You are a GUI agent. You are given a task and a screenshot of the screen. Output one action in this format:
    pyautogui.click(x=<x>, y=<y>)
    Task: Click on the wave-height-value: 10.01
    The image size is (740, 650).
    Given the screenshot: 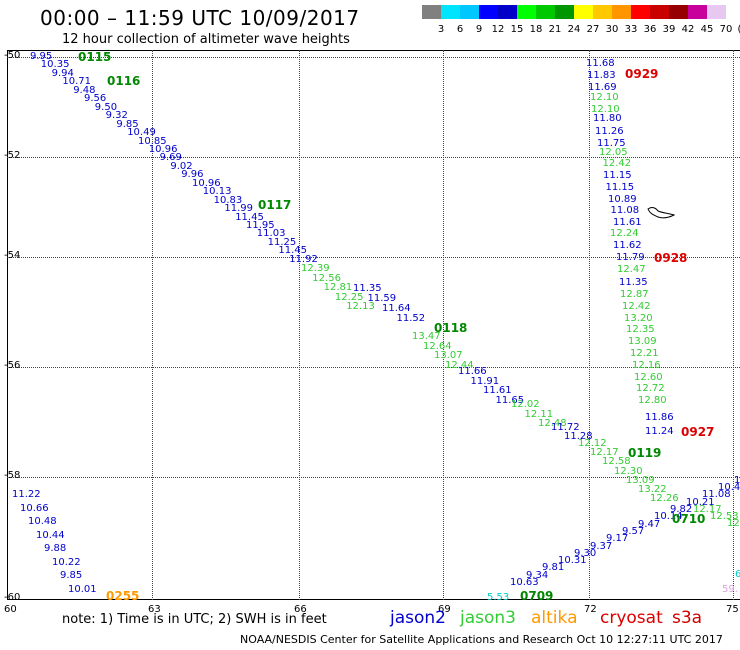 What is the action you would take?
    pyautogui.click(x=82, y=589)
    